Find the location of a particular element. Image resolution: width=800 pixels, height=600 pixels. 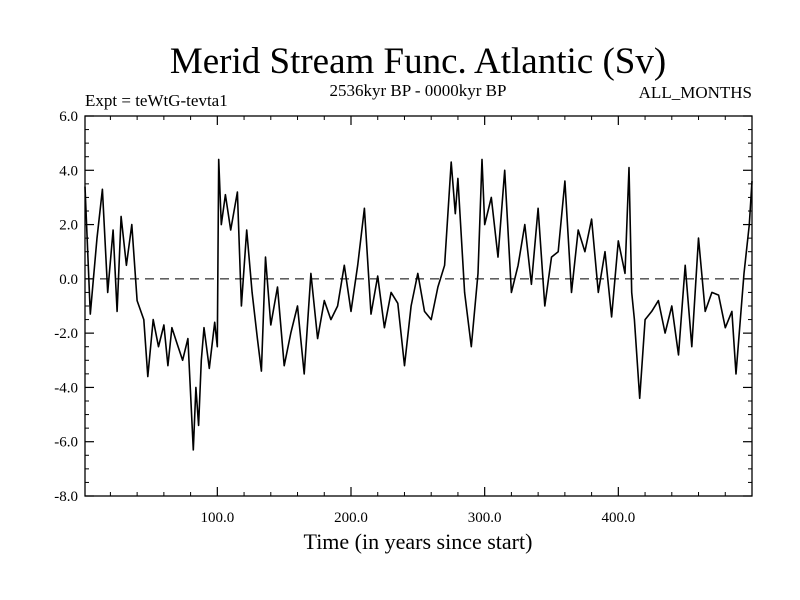

y-tick-label: 0.0 is located at coordinates (68, 280).